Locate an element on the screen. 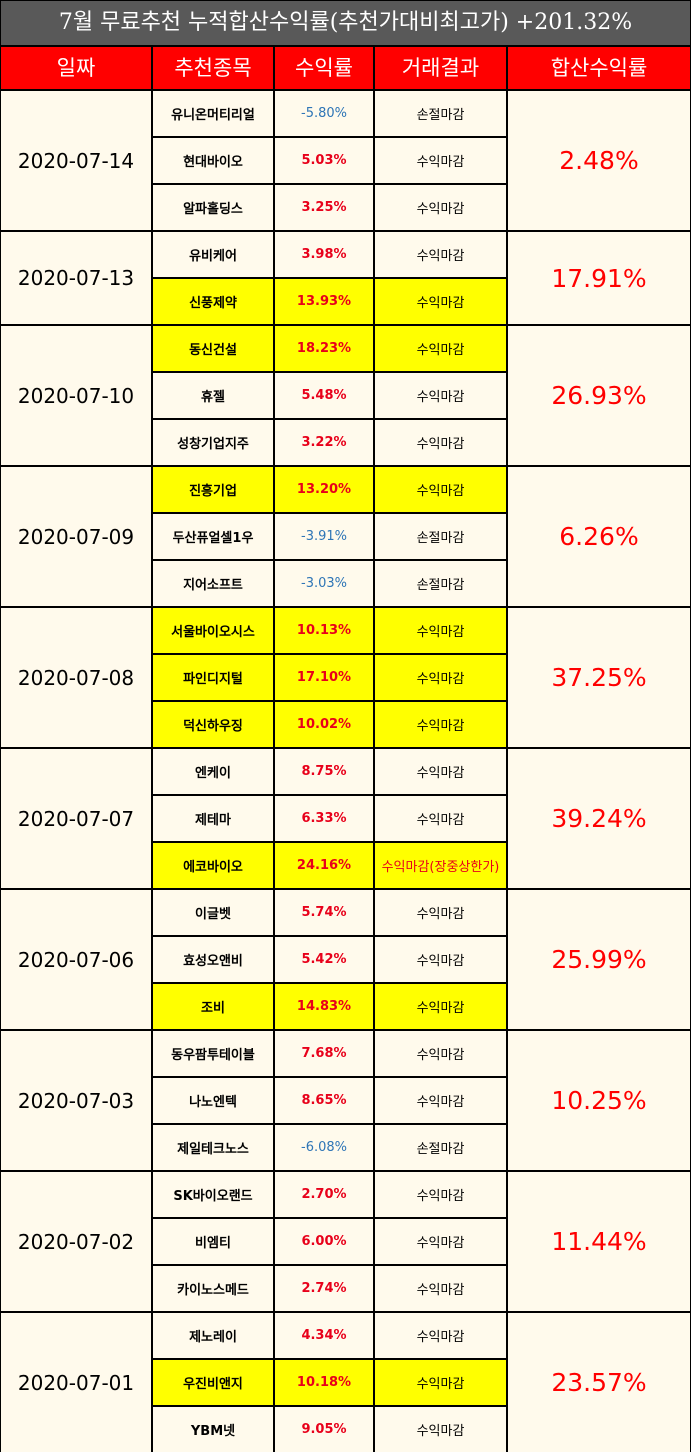  stock-return: 8.65% is located at coordinates (324, 1100).